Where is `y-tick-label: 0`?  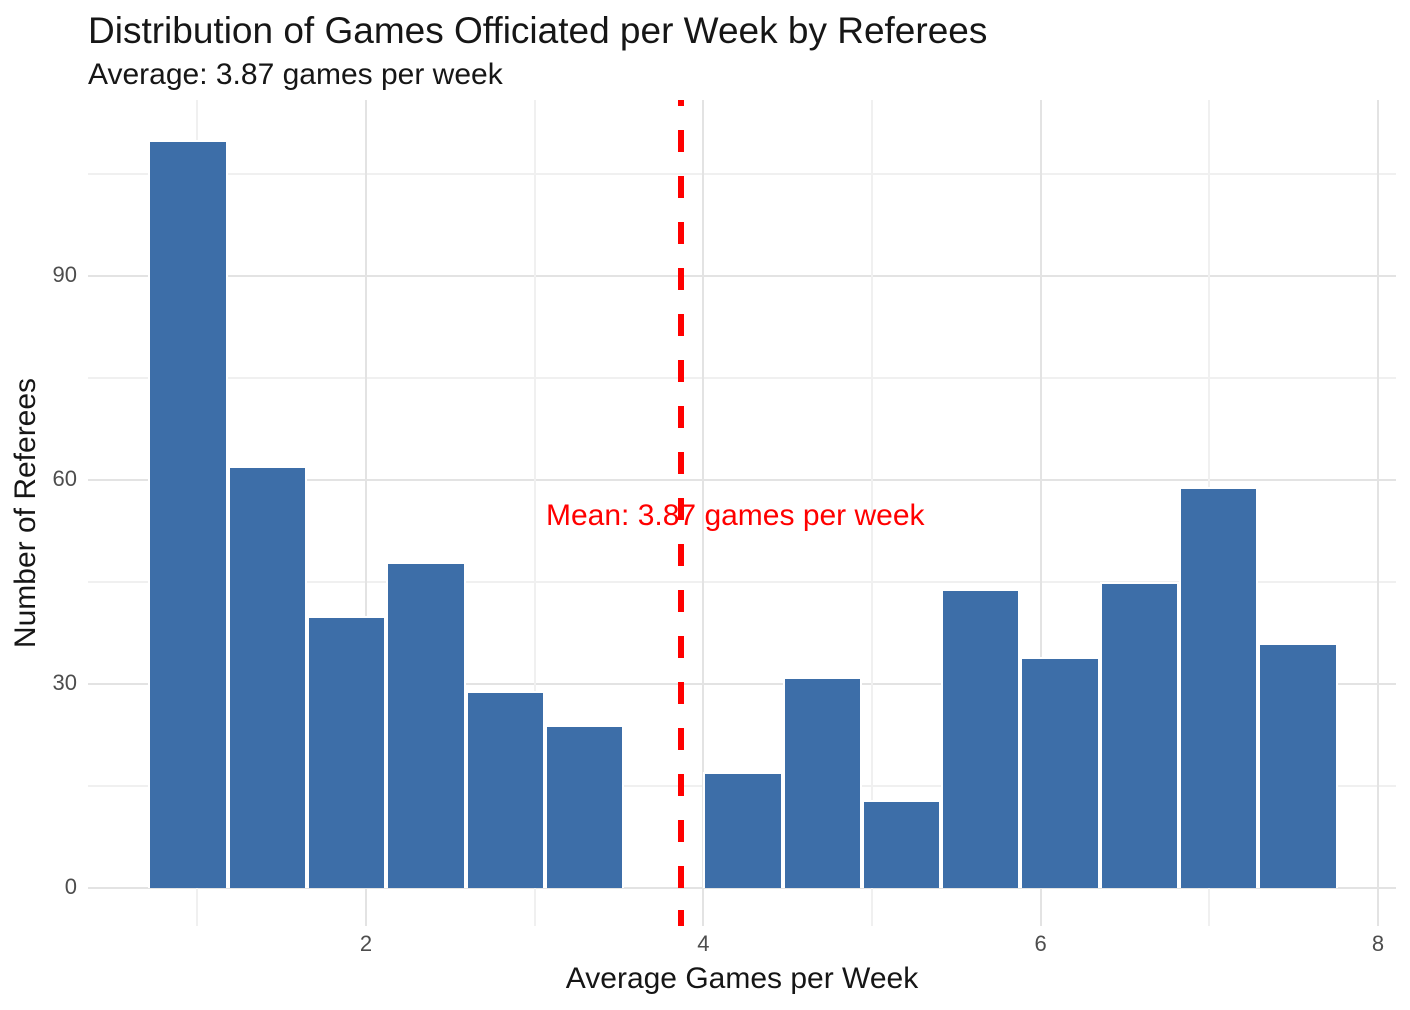
y-tick-label: 0 is located at coordinates (70, 886).